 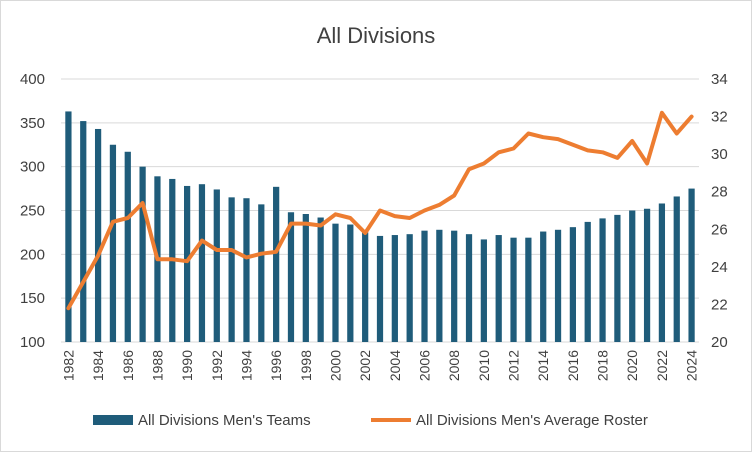 I want to click on y-tick-label: 250, so click(x=32, y=211).